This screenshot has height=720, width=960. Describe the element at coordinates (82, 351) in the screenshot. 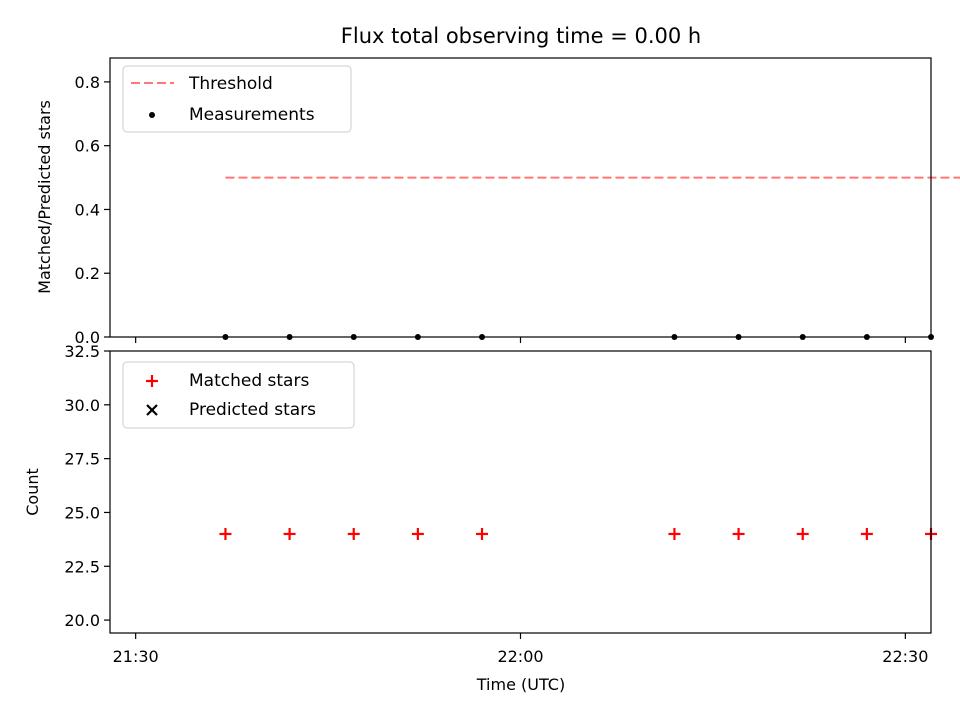

I see `bottom-y-tick-label: 32.5` at that location.